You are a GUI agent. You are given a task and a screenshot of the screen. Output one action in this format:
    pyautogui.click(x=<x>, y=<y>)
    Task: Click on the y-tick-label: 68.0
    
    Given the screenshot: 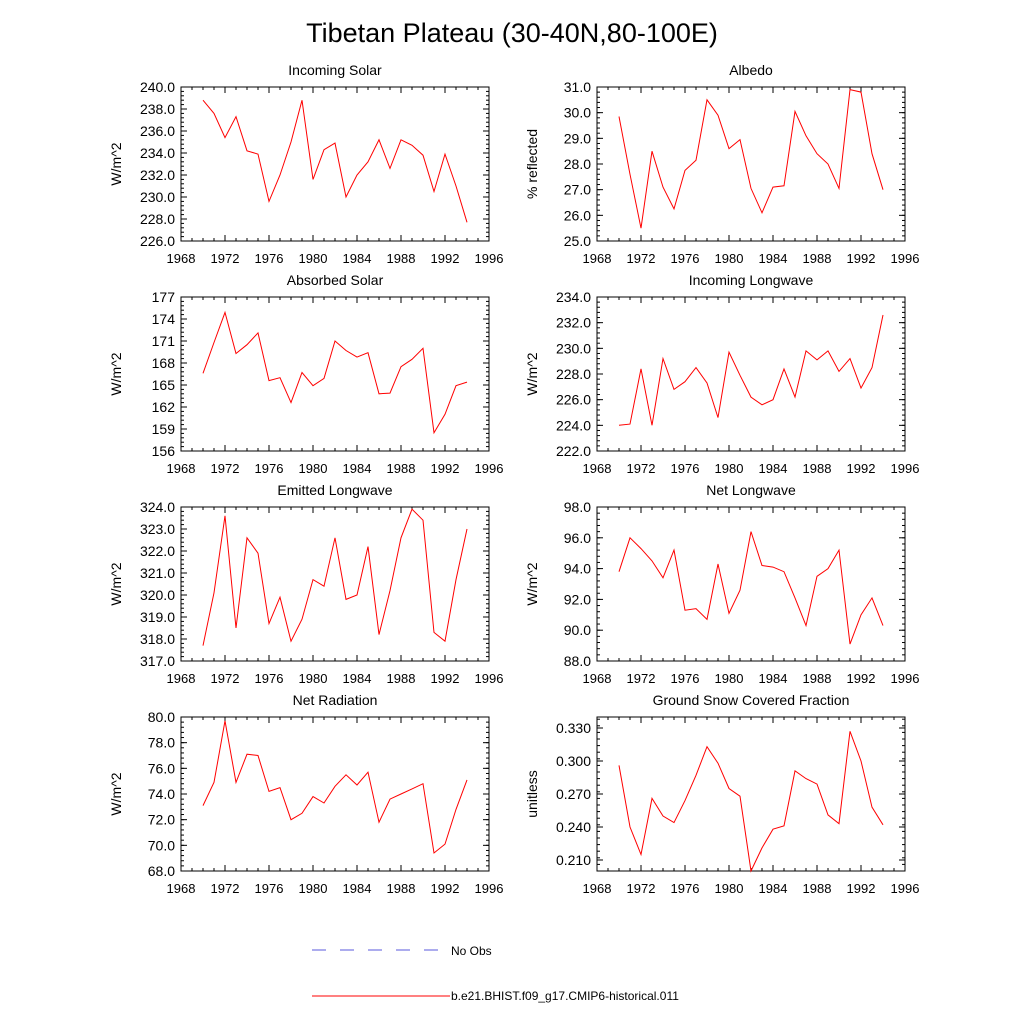 What is the action you would take?
    pyautogui.click(x=161, y=871)
    